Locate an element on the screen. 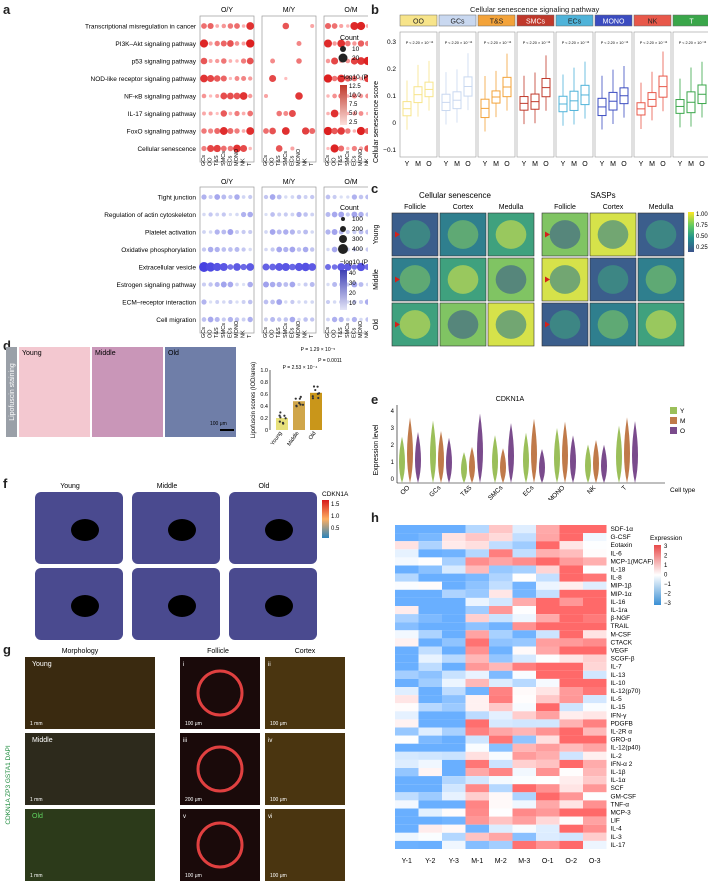  d-ytick: 0 is located at coordinates (266, 431).